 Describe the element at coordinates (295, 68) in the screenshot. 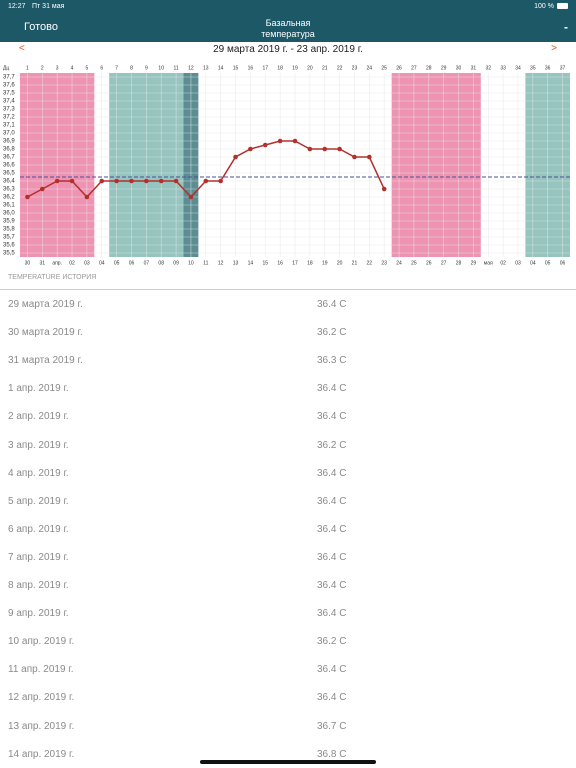

I see `x-top-tick-label: 19` at that location.